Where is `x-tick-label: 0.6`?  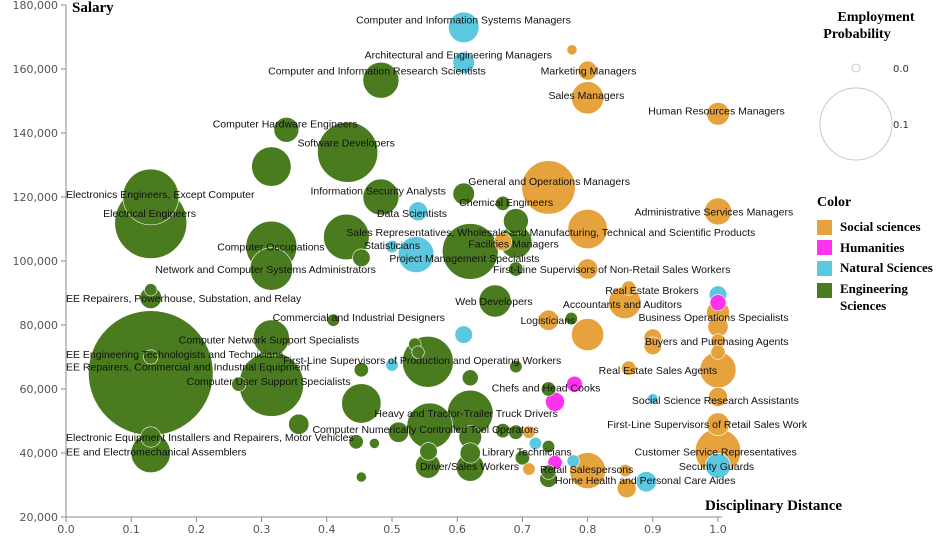 x-tick-label: 0.6 is located at coordinates (457, 529).